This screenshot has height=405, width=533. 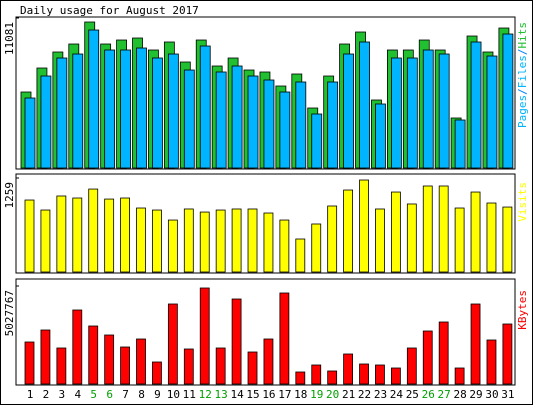 I want to click on x-tick-label: 1, so click(x=30, y=394).